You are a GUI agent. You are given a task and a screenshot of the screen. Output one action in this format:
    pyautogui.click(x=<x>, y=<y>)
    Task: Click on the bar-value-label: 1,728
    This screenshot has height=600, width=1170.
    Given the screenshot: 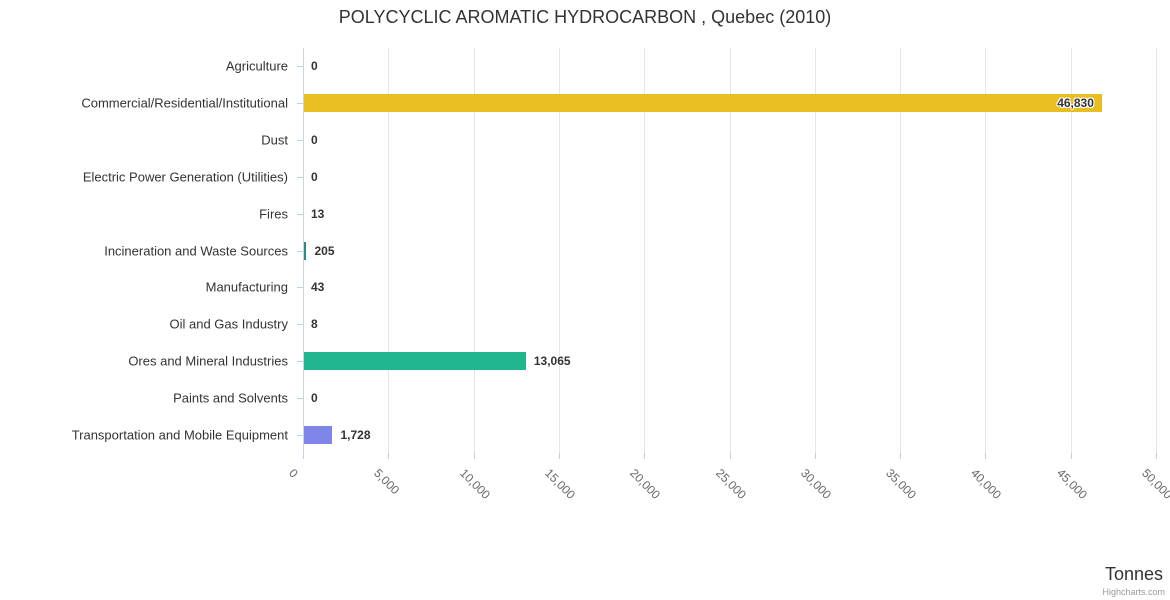 What is the action you would take?
    pyautogui.click(x=355, y=434)
    